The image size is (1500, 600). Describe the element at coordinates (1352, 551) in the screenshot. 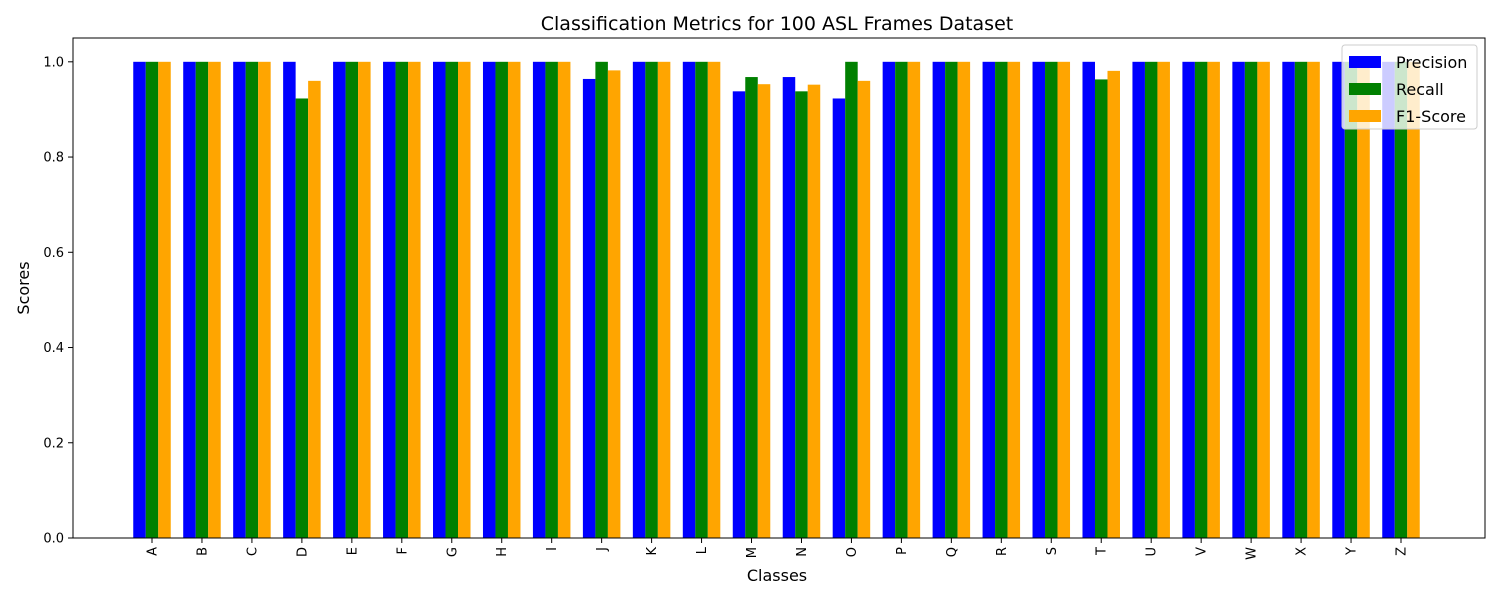

I see `x-tick-label: Y` at that location.